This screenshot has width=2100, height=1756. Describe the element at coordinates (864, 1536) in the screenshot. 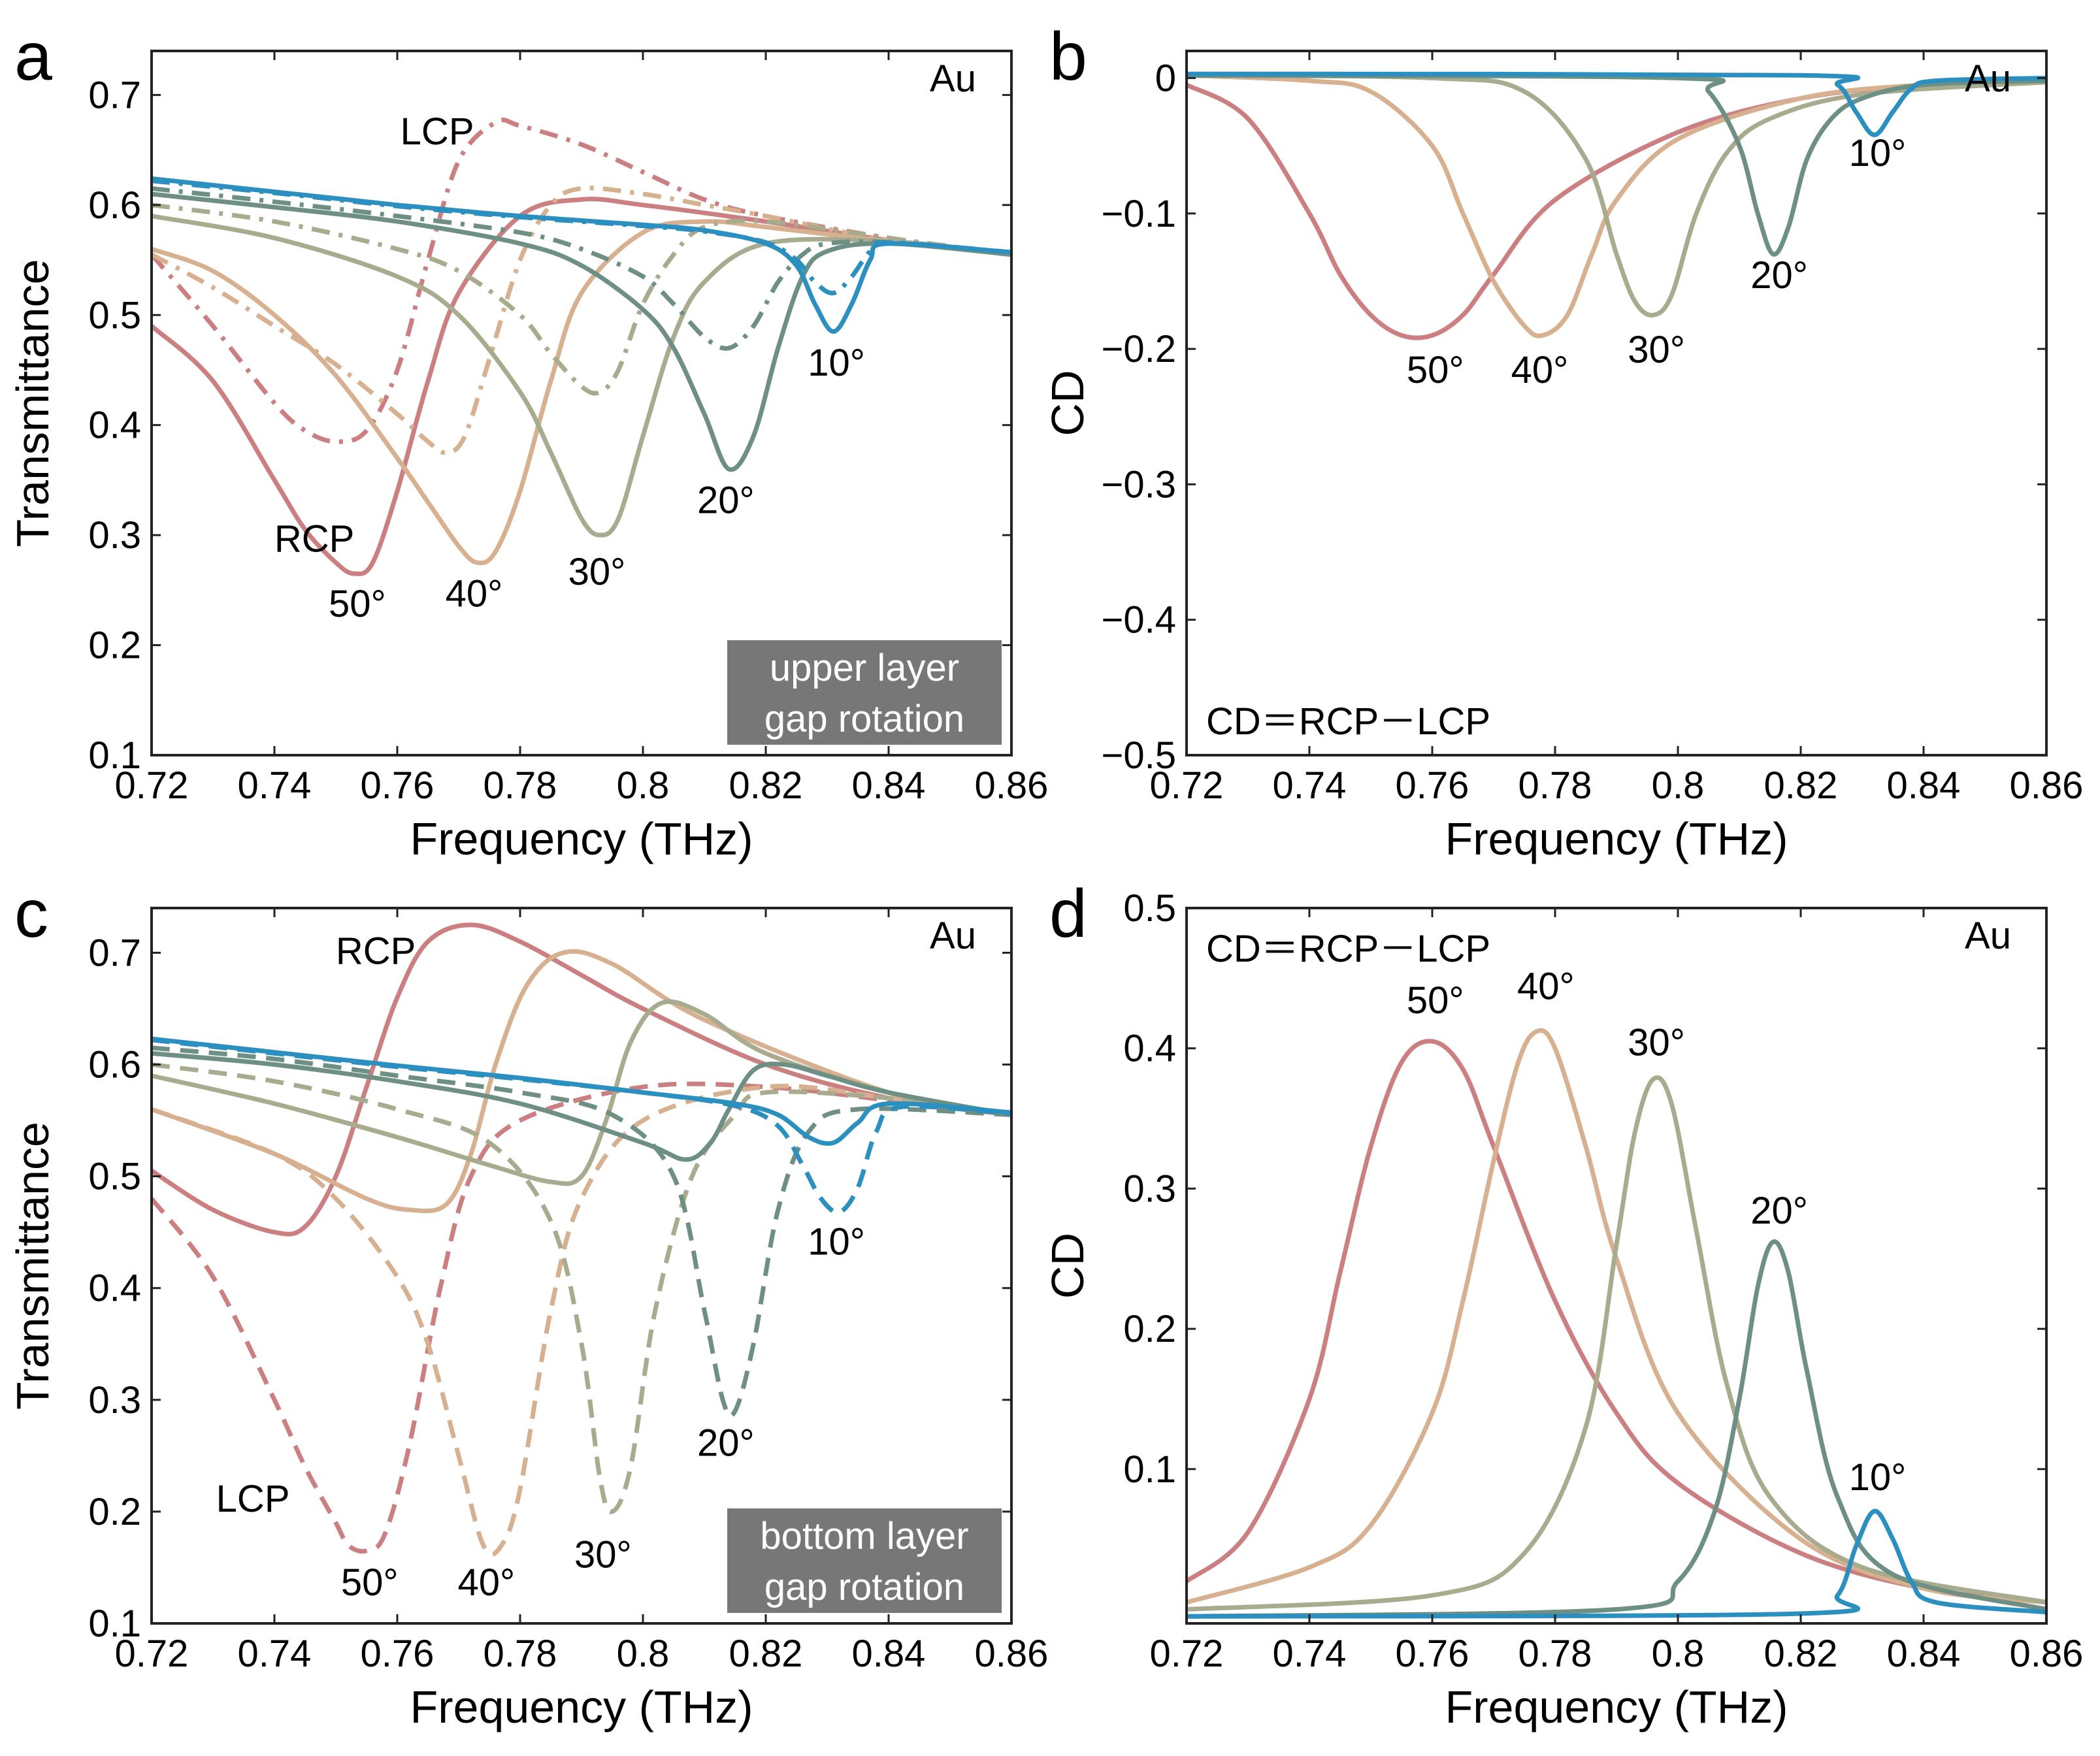

I see `annotation-box-line: bottom layer` at that location.